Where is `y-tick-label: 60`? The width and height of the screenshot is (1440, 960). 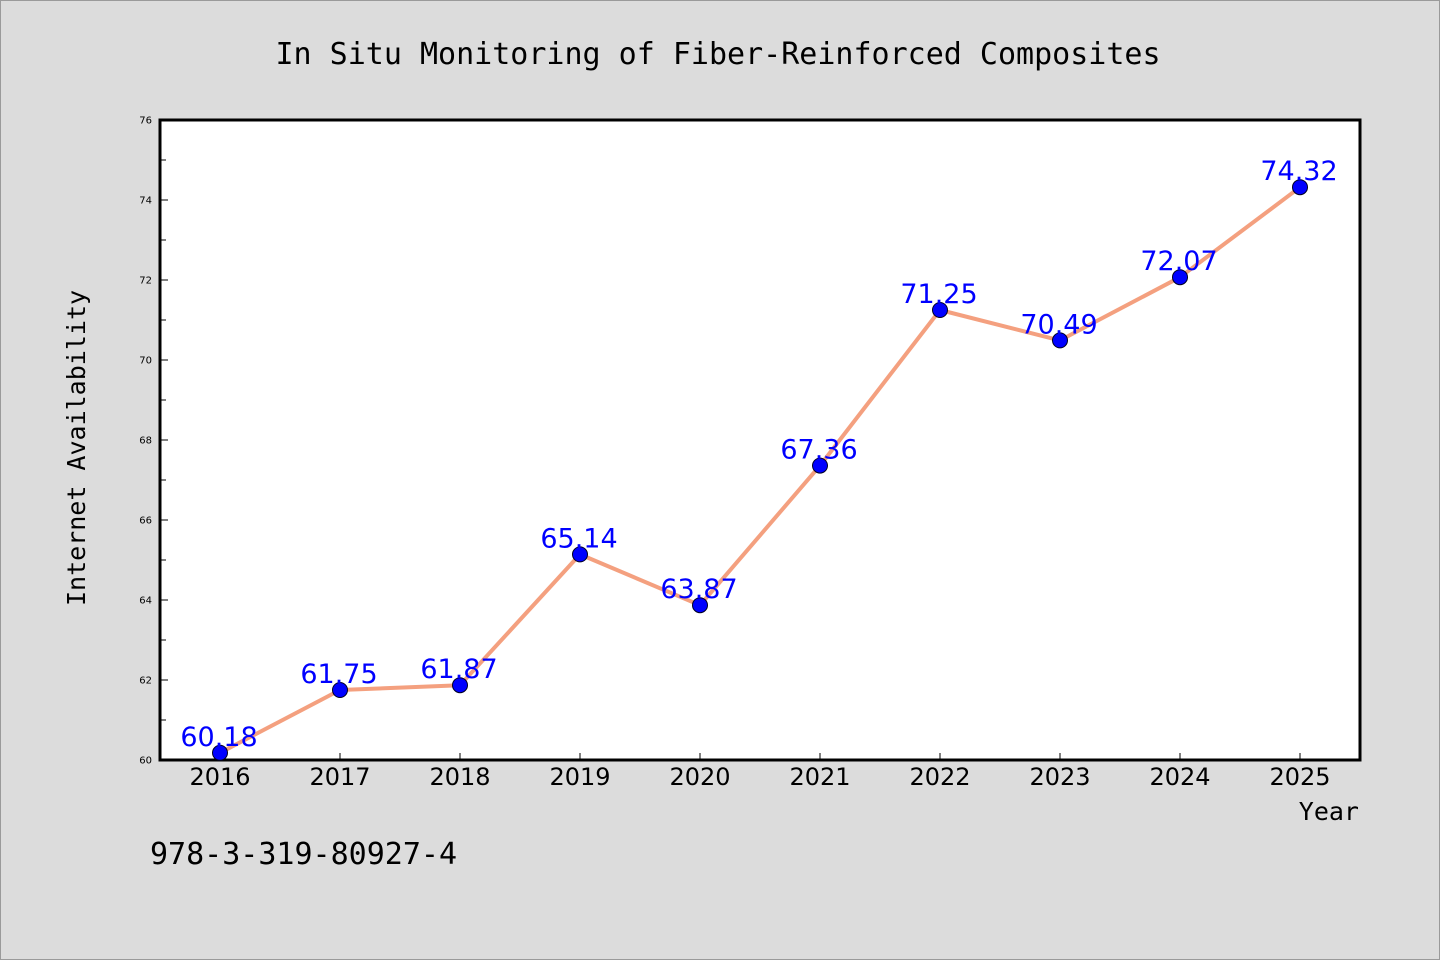
y-tick-label: 60 is located at coordinates (145, 761).